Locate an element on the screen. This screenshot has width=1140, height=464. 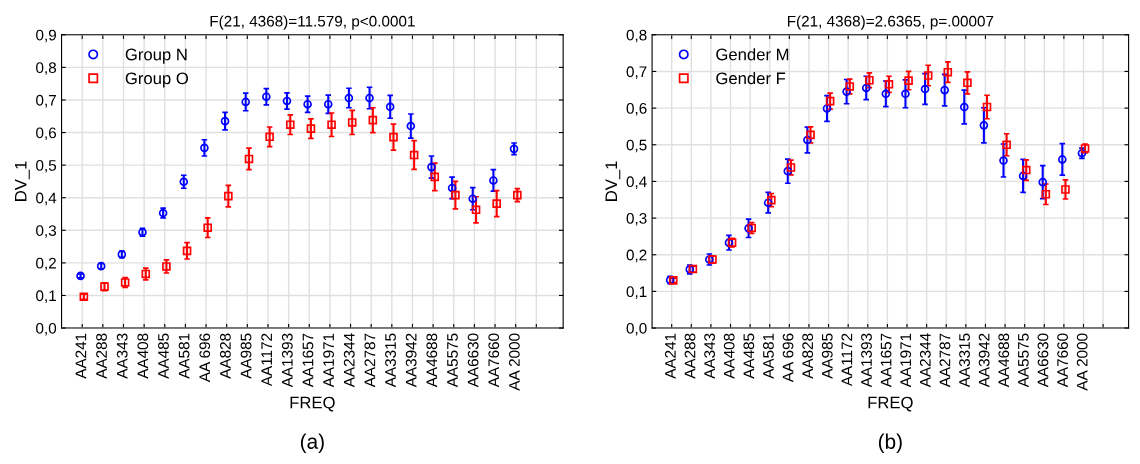
y-tick-label: 0,4 is located at coordinates (636, 182).